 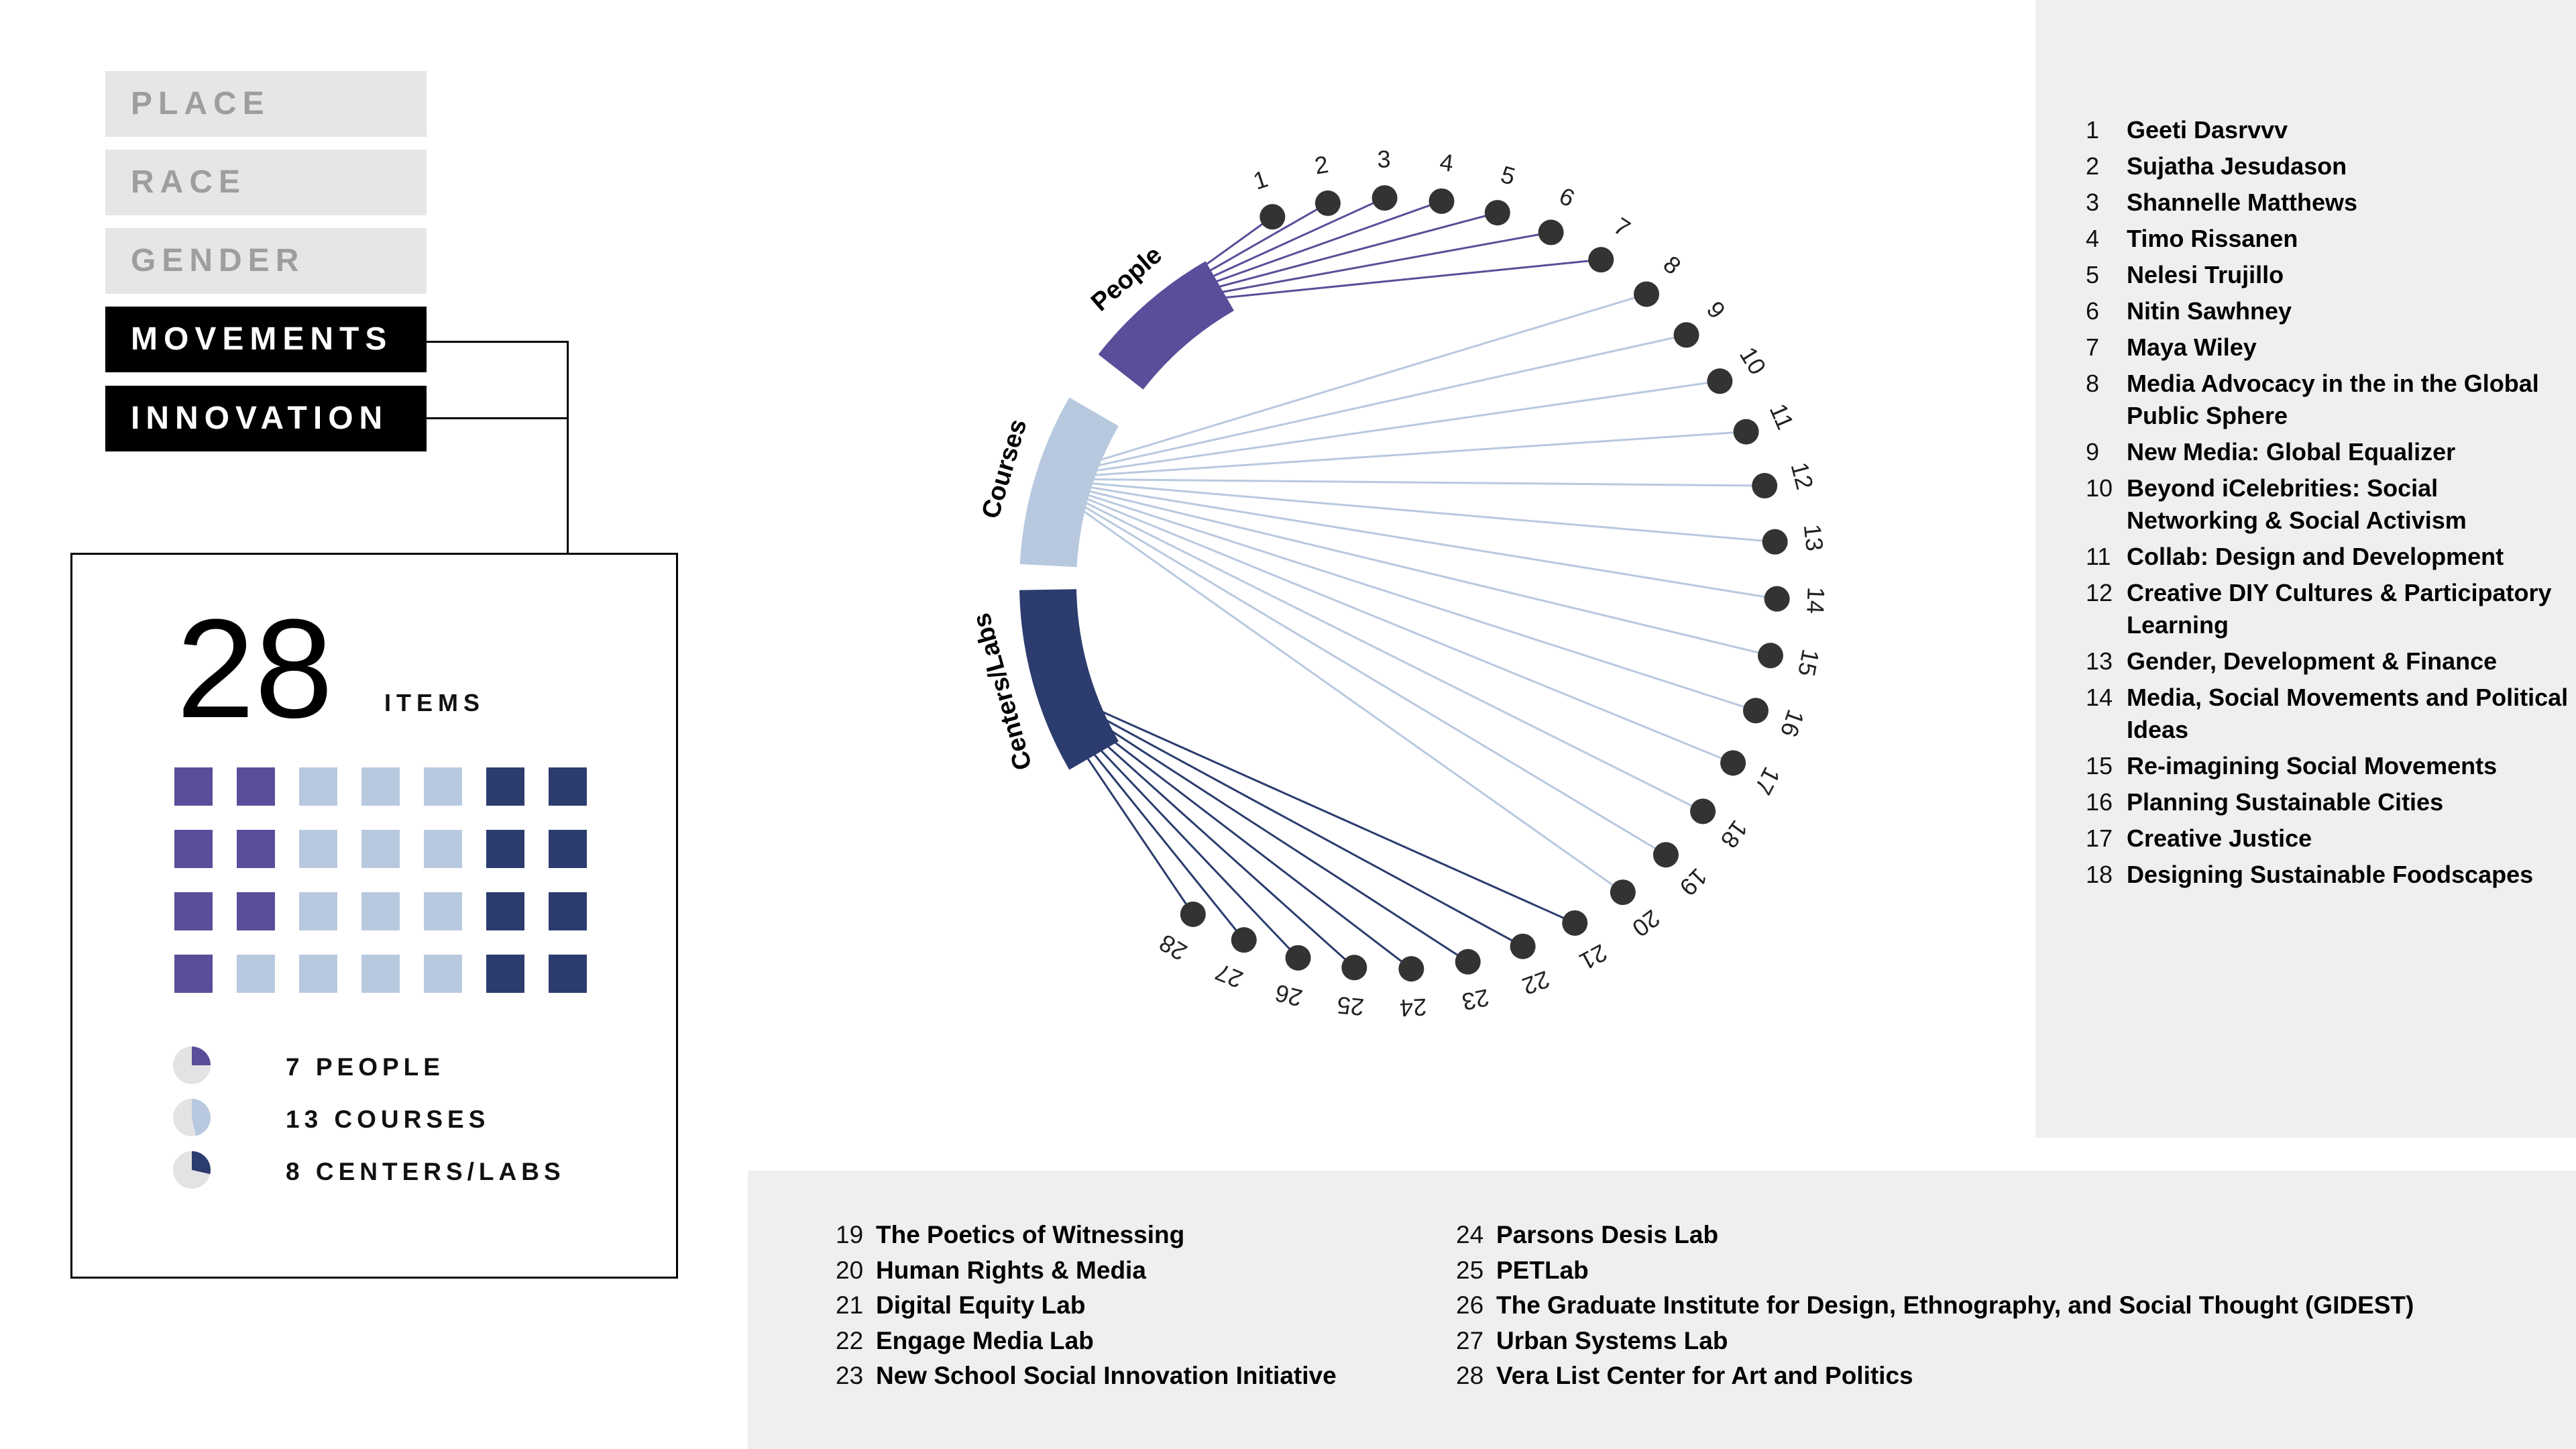 I want to click on legend-list-item: 22 Engage Media Lab, so click(x=1086, y=1341).